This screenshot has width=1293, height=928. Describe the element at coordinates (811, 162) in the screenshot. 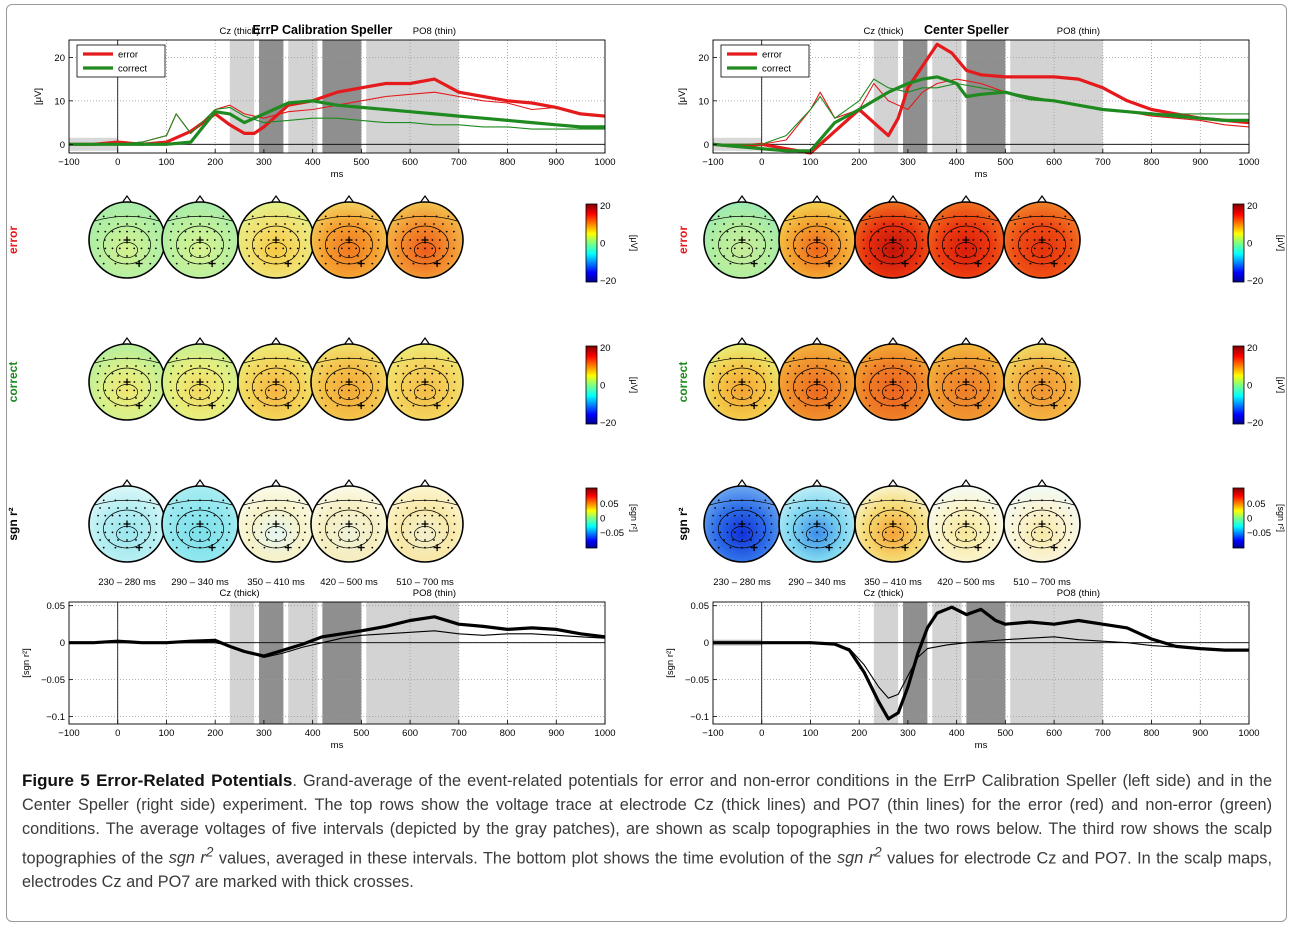

I see `x-tick-label: 100` at that location.